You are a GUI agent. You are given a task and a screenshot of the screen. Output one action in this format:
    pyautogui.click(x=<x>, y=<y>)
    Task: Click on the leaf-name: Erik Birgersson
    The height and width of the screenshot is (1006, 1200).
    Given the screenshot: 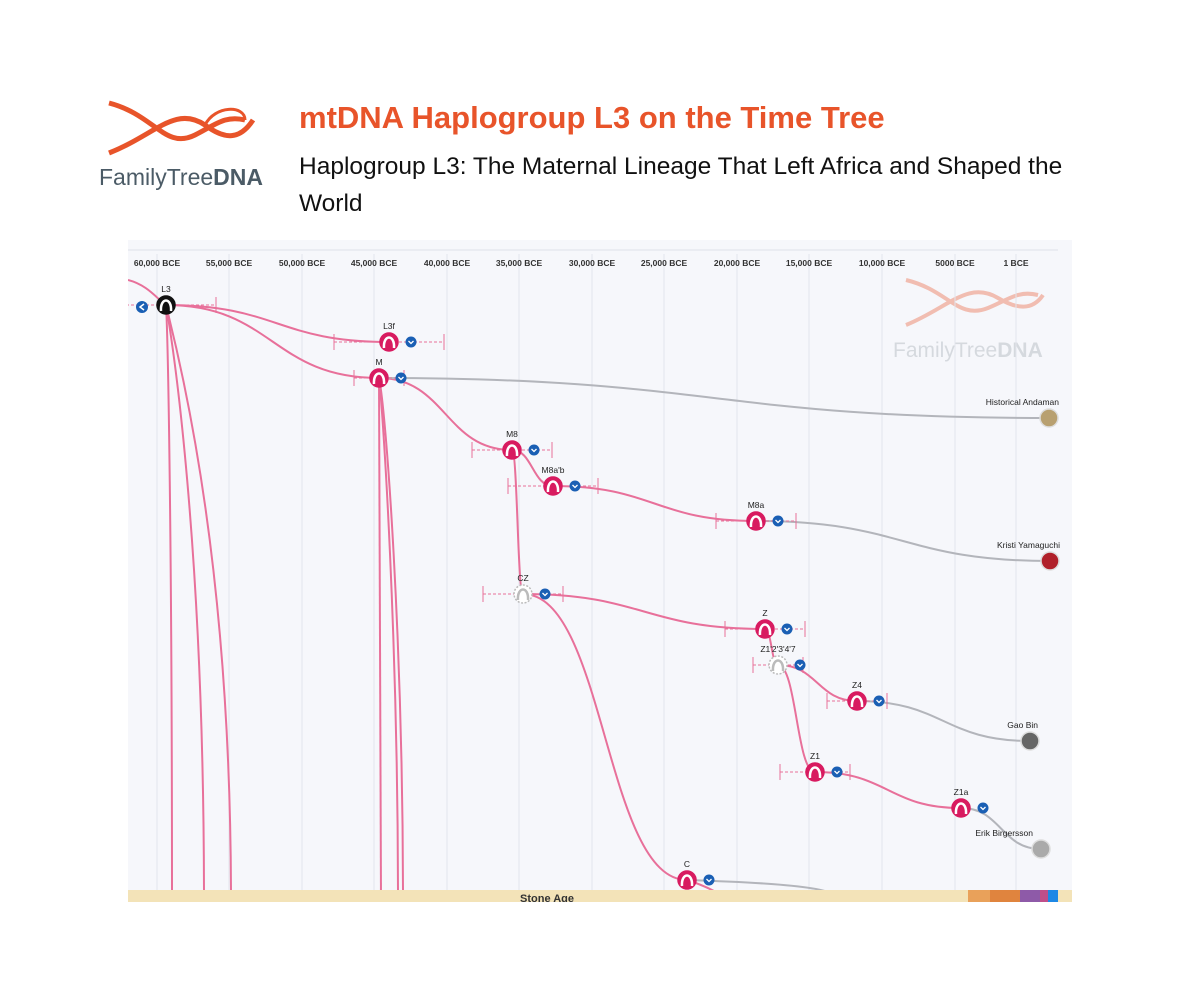 What is the action you would take?
    pyautogui.click(x=1004, y=833)
    